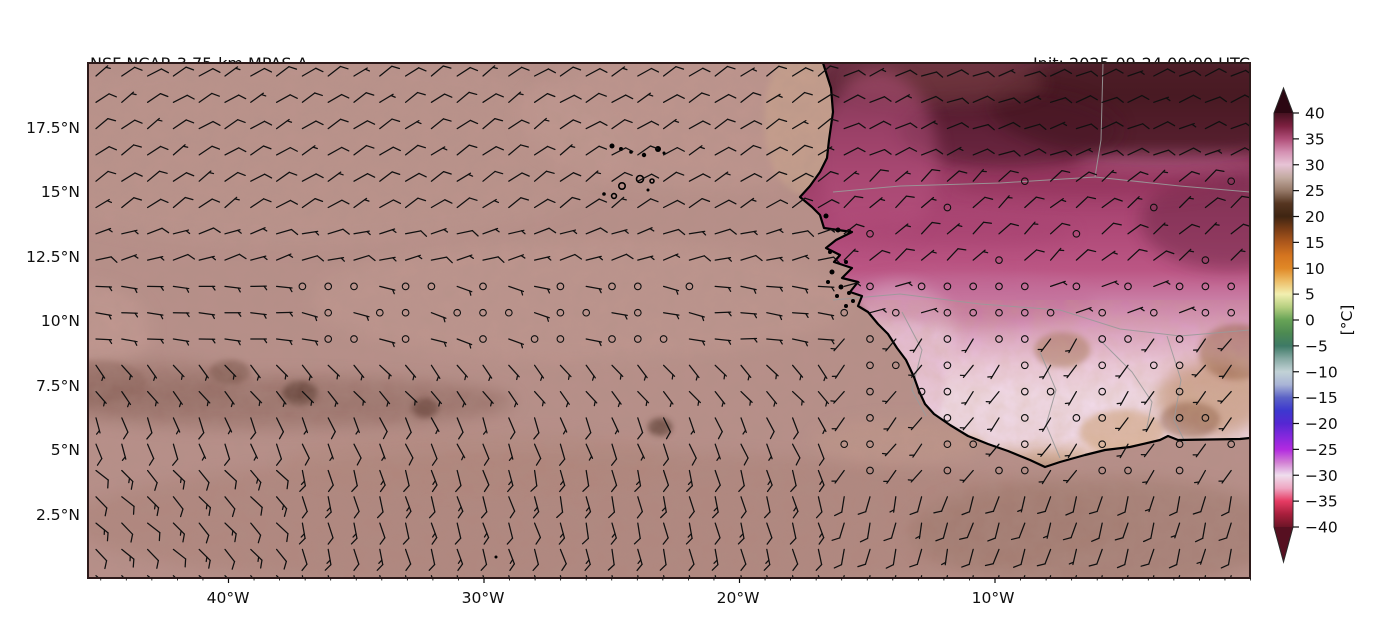 Image resolution: width=1382 pixels, height=623 pixels. What do you see at coordinates (1315, 114) in the screenshot?
I see `colorbar-tick-label: 40` at bounding box center [1315, 114].